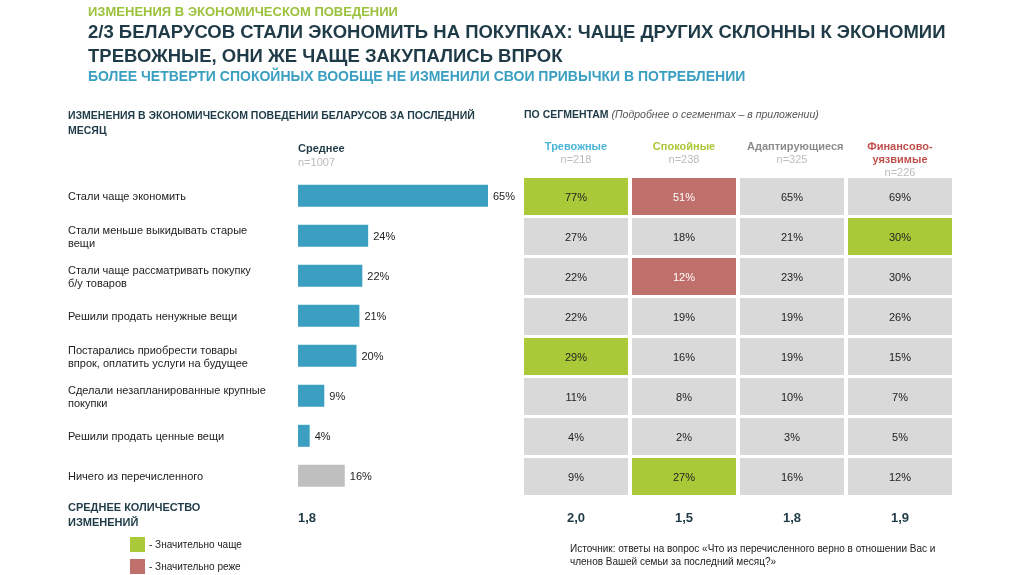 The height and width of the screenshot is (575, 1024). Describe the element at coordinates (321, 148) in the screenshot. I see `text: Среднее` at that location.